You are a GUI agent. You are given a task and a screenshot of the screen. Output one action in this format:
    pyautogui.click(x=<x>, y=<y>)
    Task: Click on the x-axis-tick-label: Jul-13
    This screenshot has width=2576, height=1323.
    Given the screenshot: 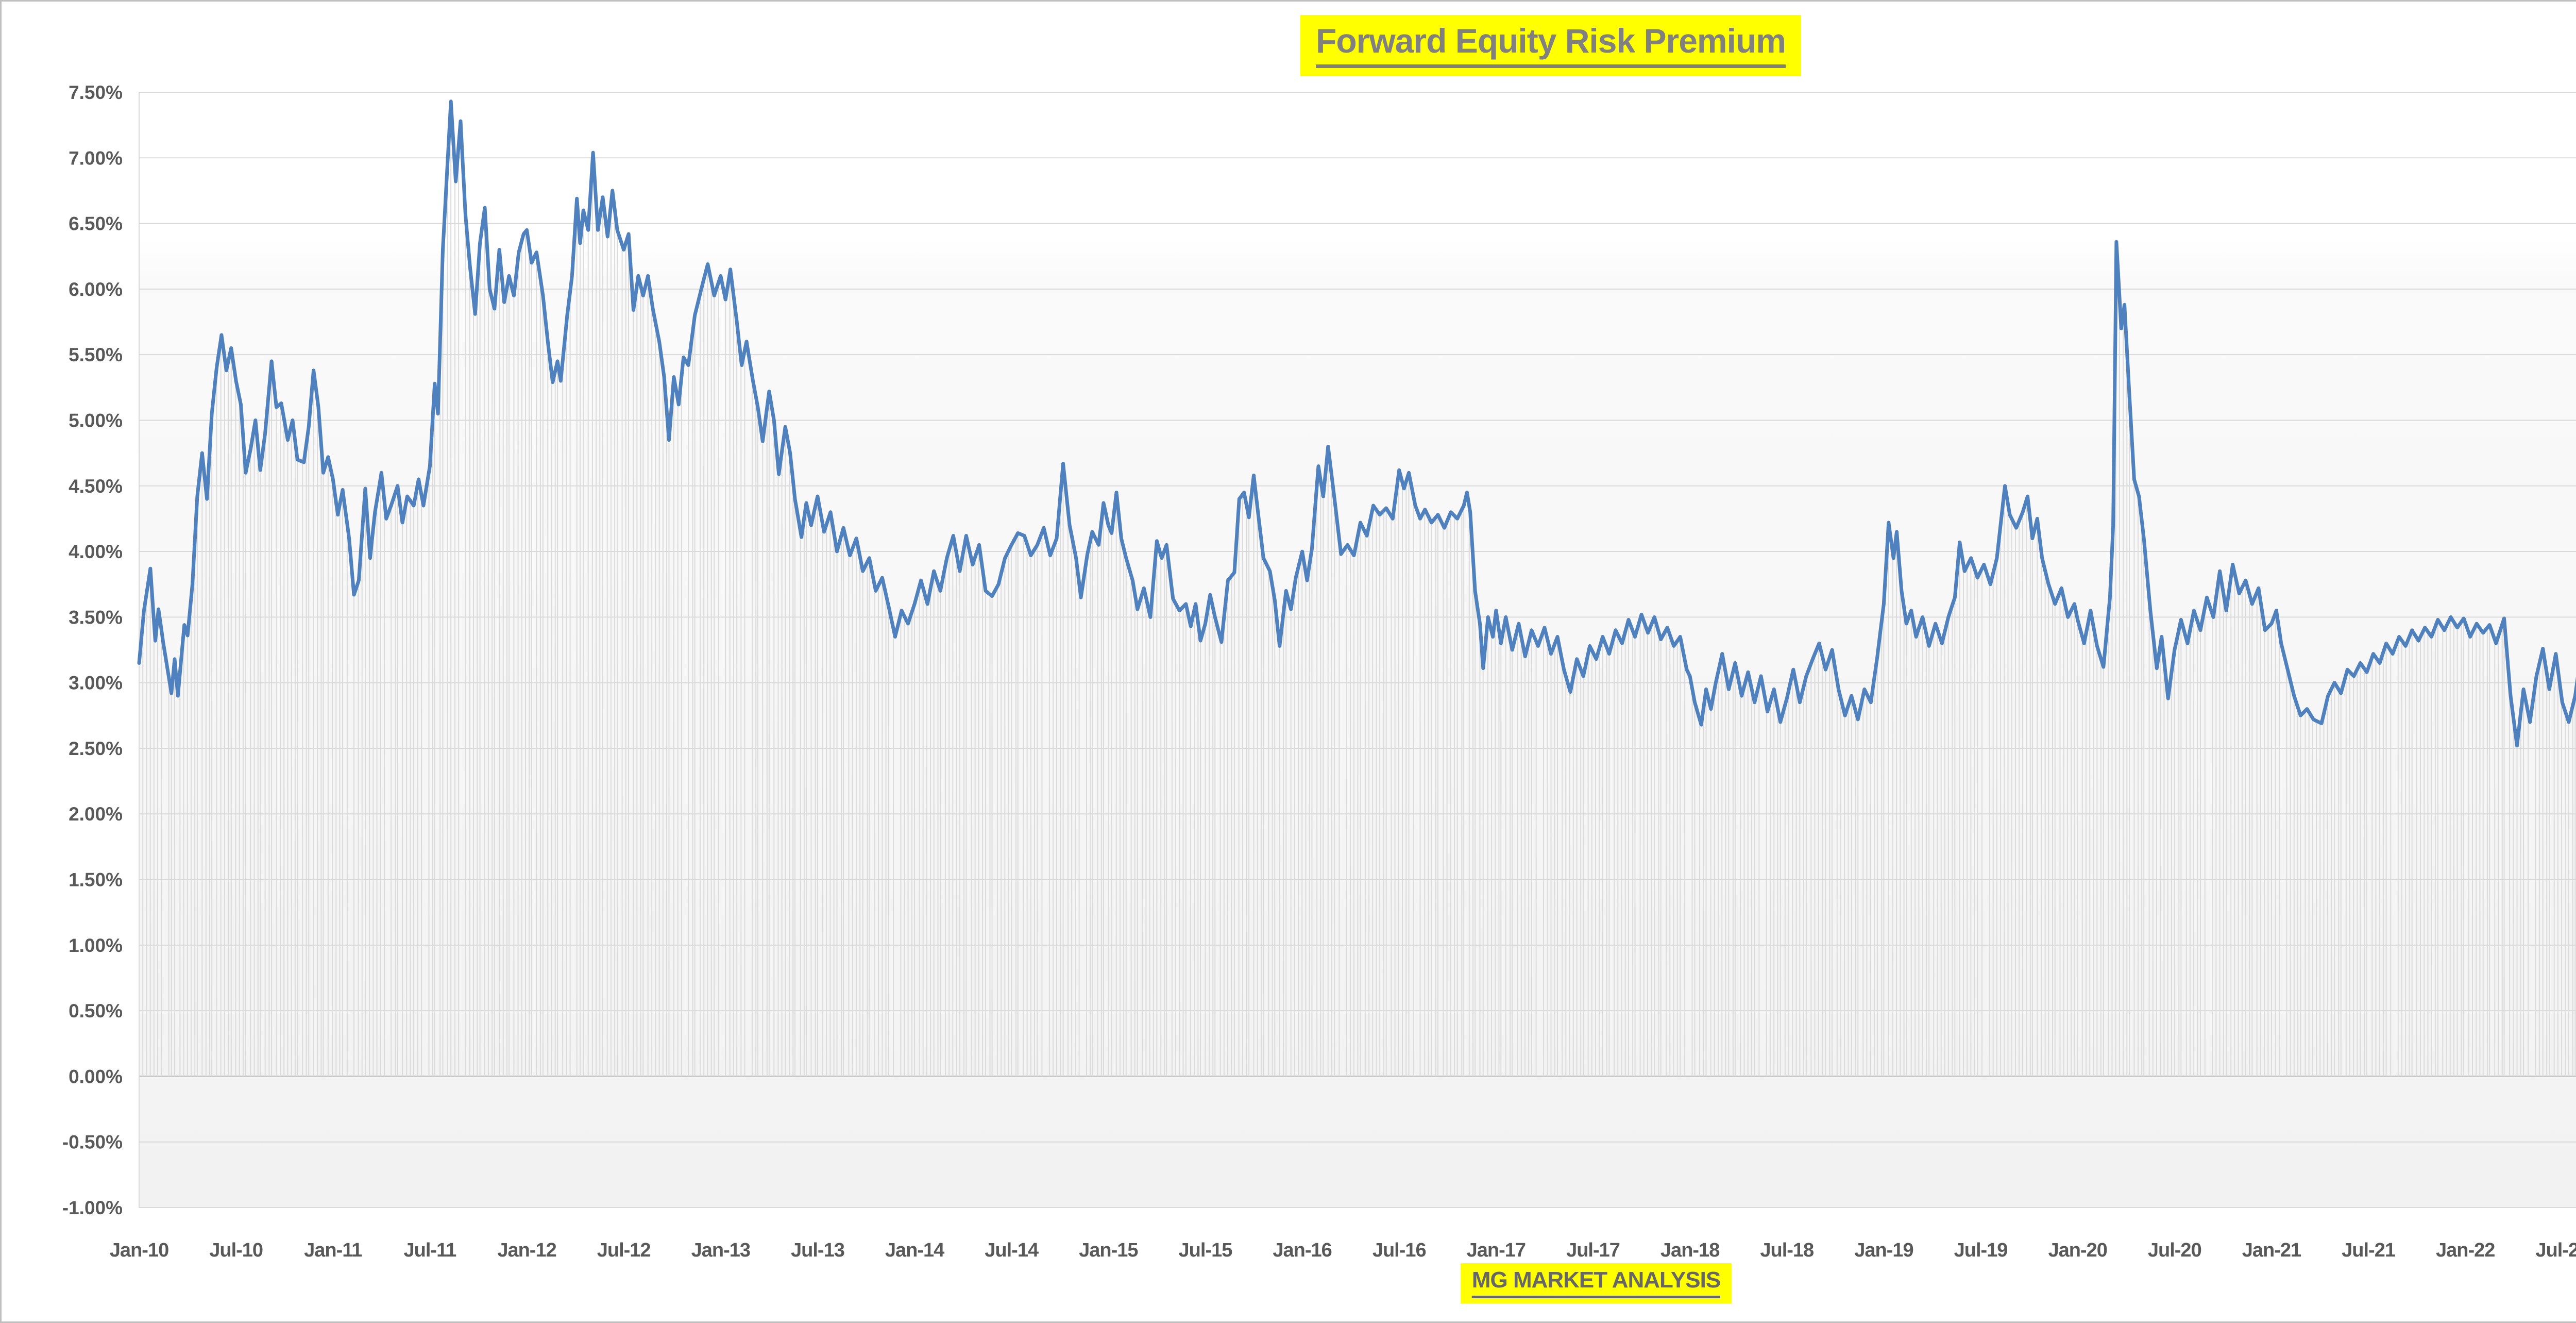 What is the action you would take?
    pyautogui.click(x=818, y=1251)
    